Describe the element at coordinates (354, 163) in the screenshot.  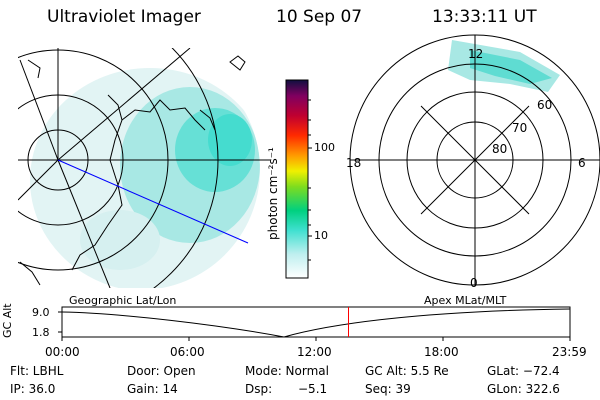
I see `mlt-label-18: 18` at that location.